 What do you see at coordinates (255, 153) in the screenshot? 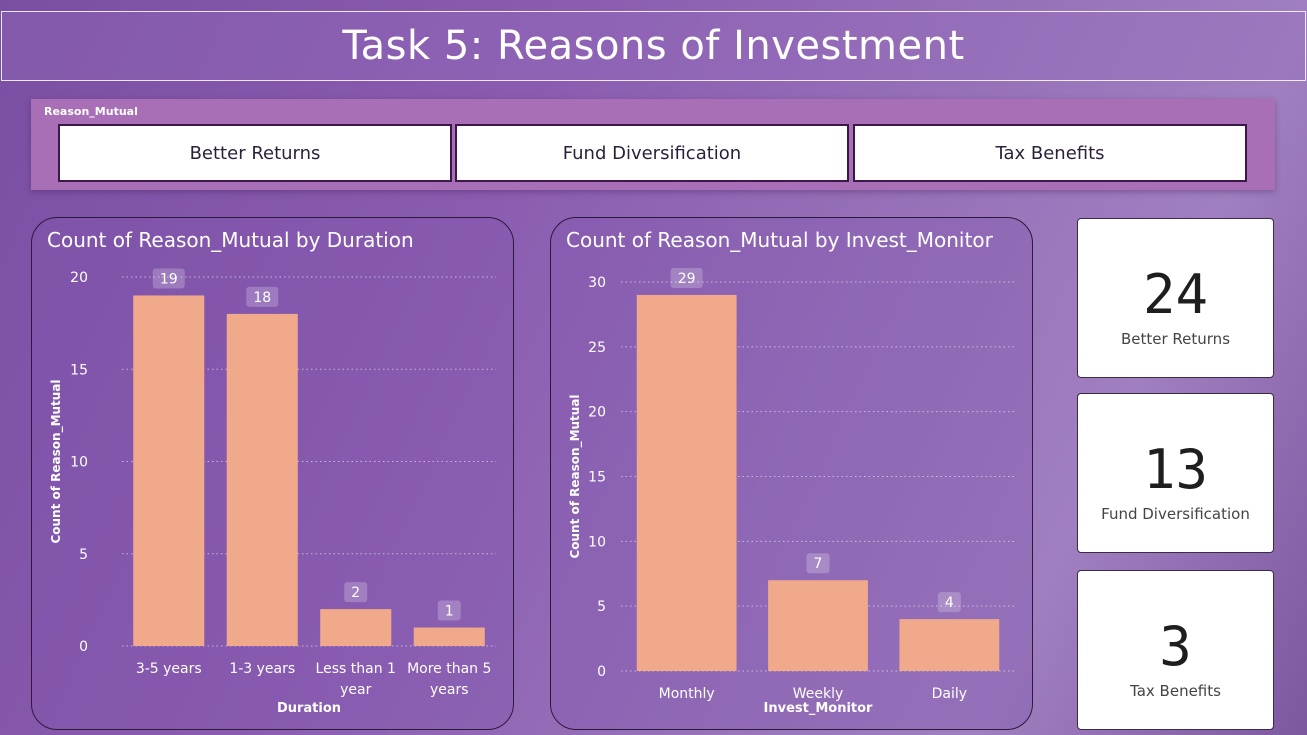
I see `slicer-option-better-returns: Better Returns` at bounding box center [255, 153].